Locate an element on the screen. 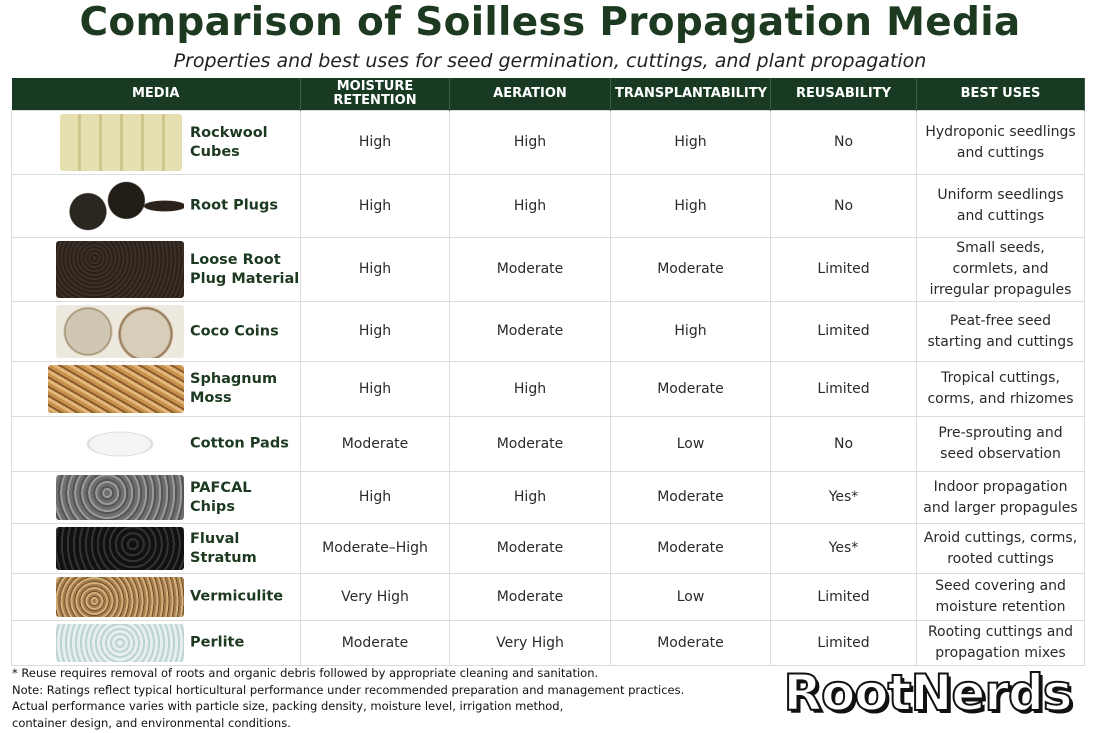  media-name: PAFCAL Chips is located at coordinates (221, 497).